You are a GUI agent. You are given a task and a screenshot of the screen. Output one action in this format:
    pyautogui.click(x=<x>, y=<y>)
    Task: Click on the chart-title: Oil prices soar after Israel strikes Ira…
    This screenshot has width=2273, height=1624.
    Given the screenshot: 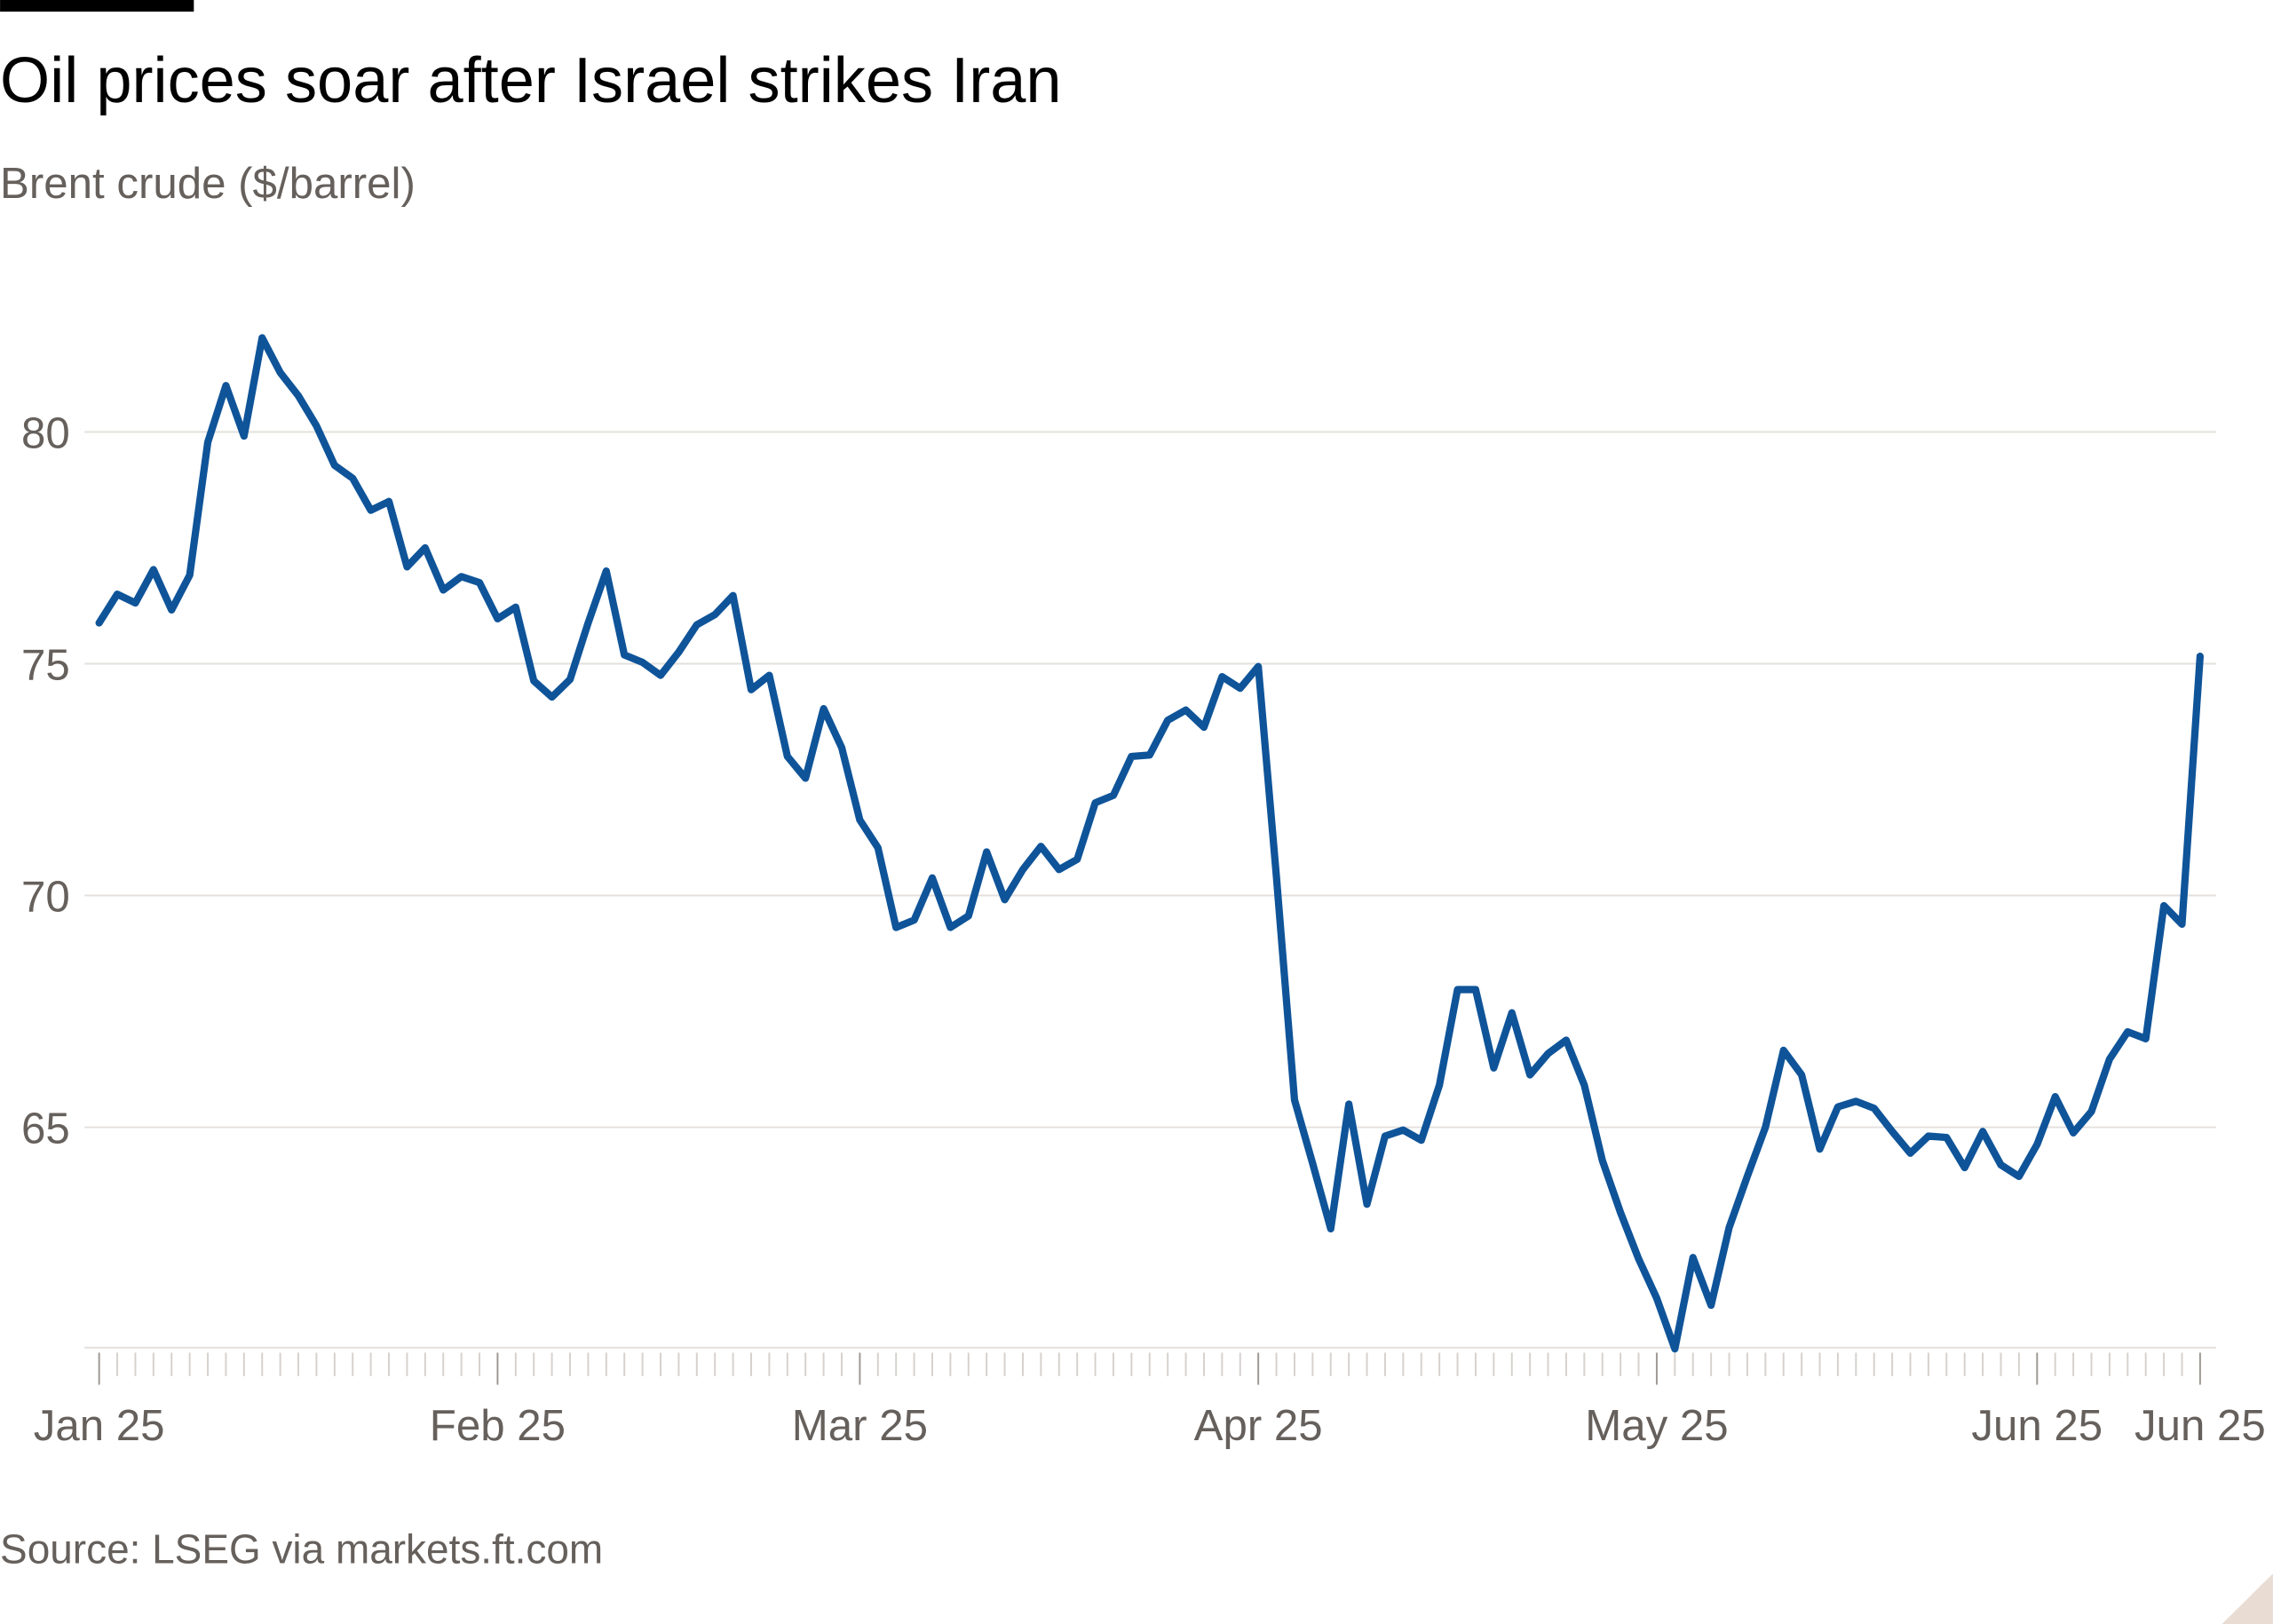 What is the action you would take?
    pyautogui.click(x=530, y=80)
    